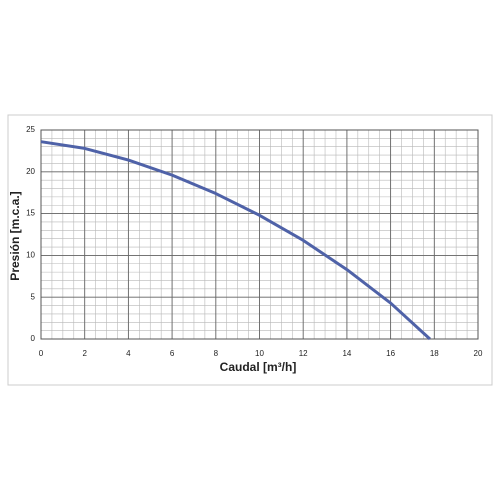  I want to click on x-tick-label: 4, so click(128, 353).